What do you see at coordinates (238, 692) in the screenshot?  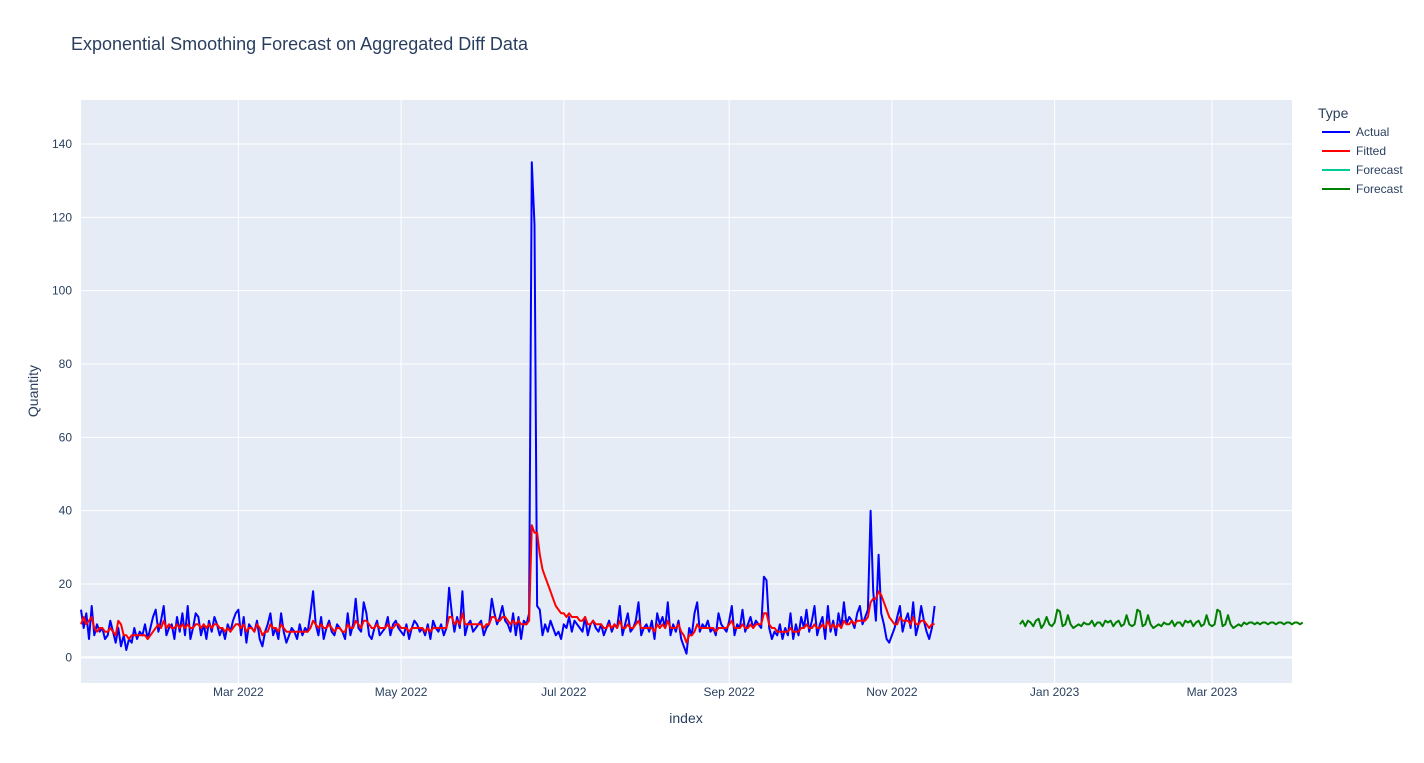 I see `x-tick-label: Mar 2022` at bounding box center [238, 692].